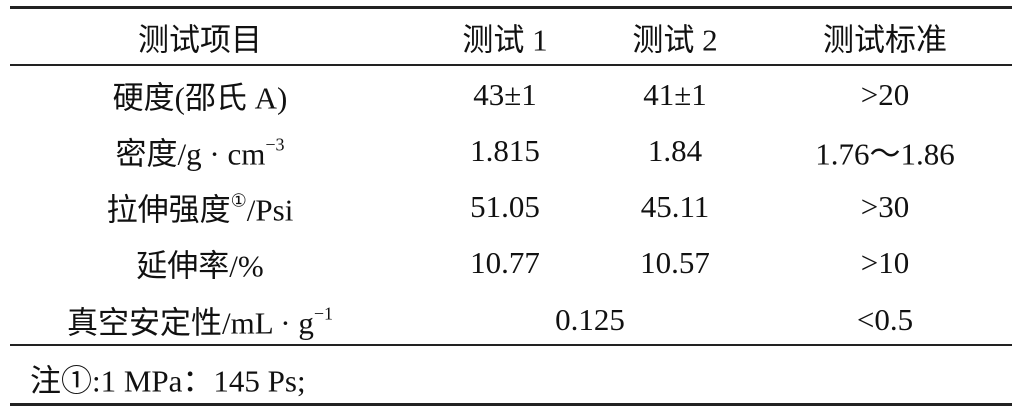  What do you see at coordinates (168, 381) in the screenshot?
I see `table-note: 注①:1 MPa：145 Ps;` at bounding box center [168, 381].